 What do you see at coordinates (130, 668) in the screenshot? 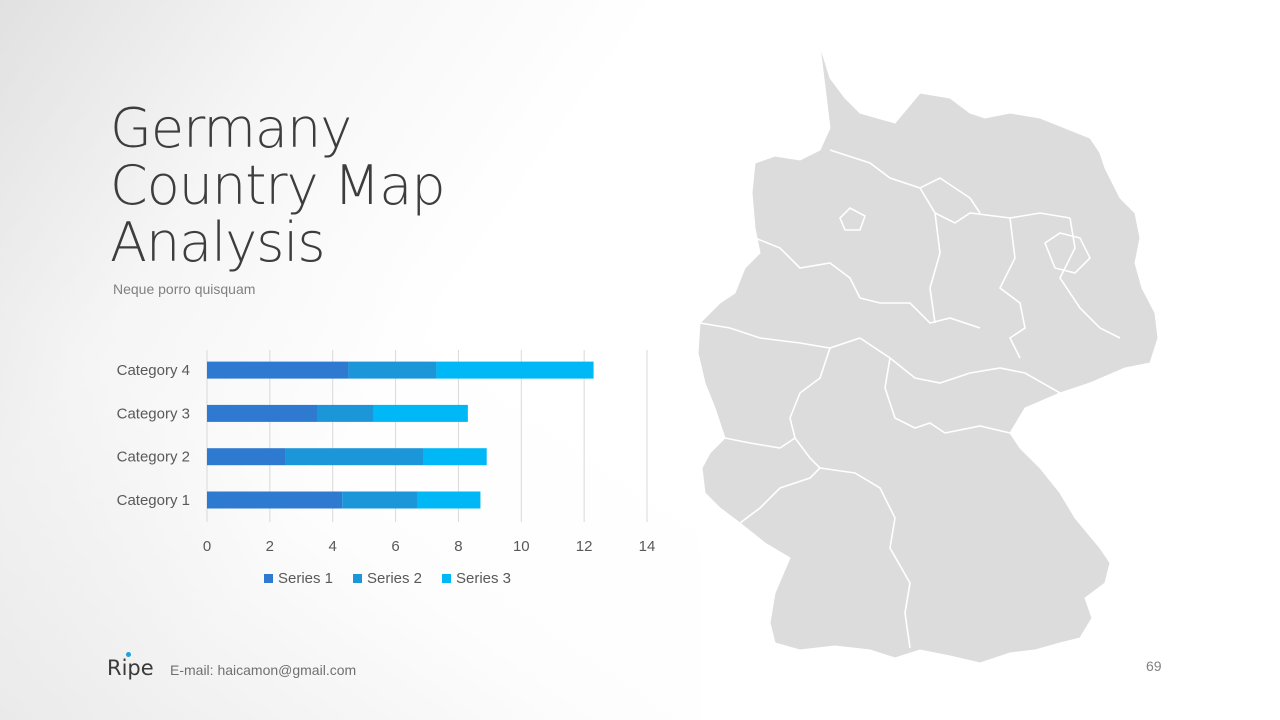
I see `ripe-logo: Ripe` at bounding box center [130, 668].